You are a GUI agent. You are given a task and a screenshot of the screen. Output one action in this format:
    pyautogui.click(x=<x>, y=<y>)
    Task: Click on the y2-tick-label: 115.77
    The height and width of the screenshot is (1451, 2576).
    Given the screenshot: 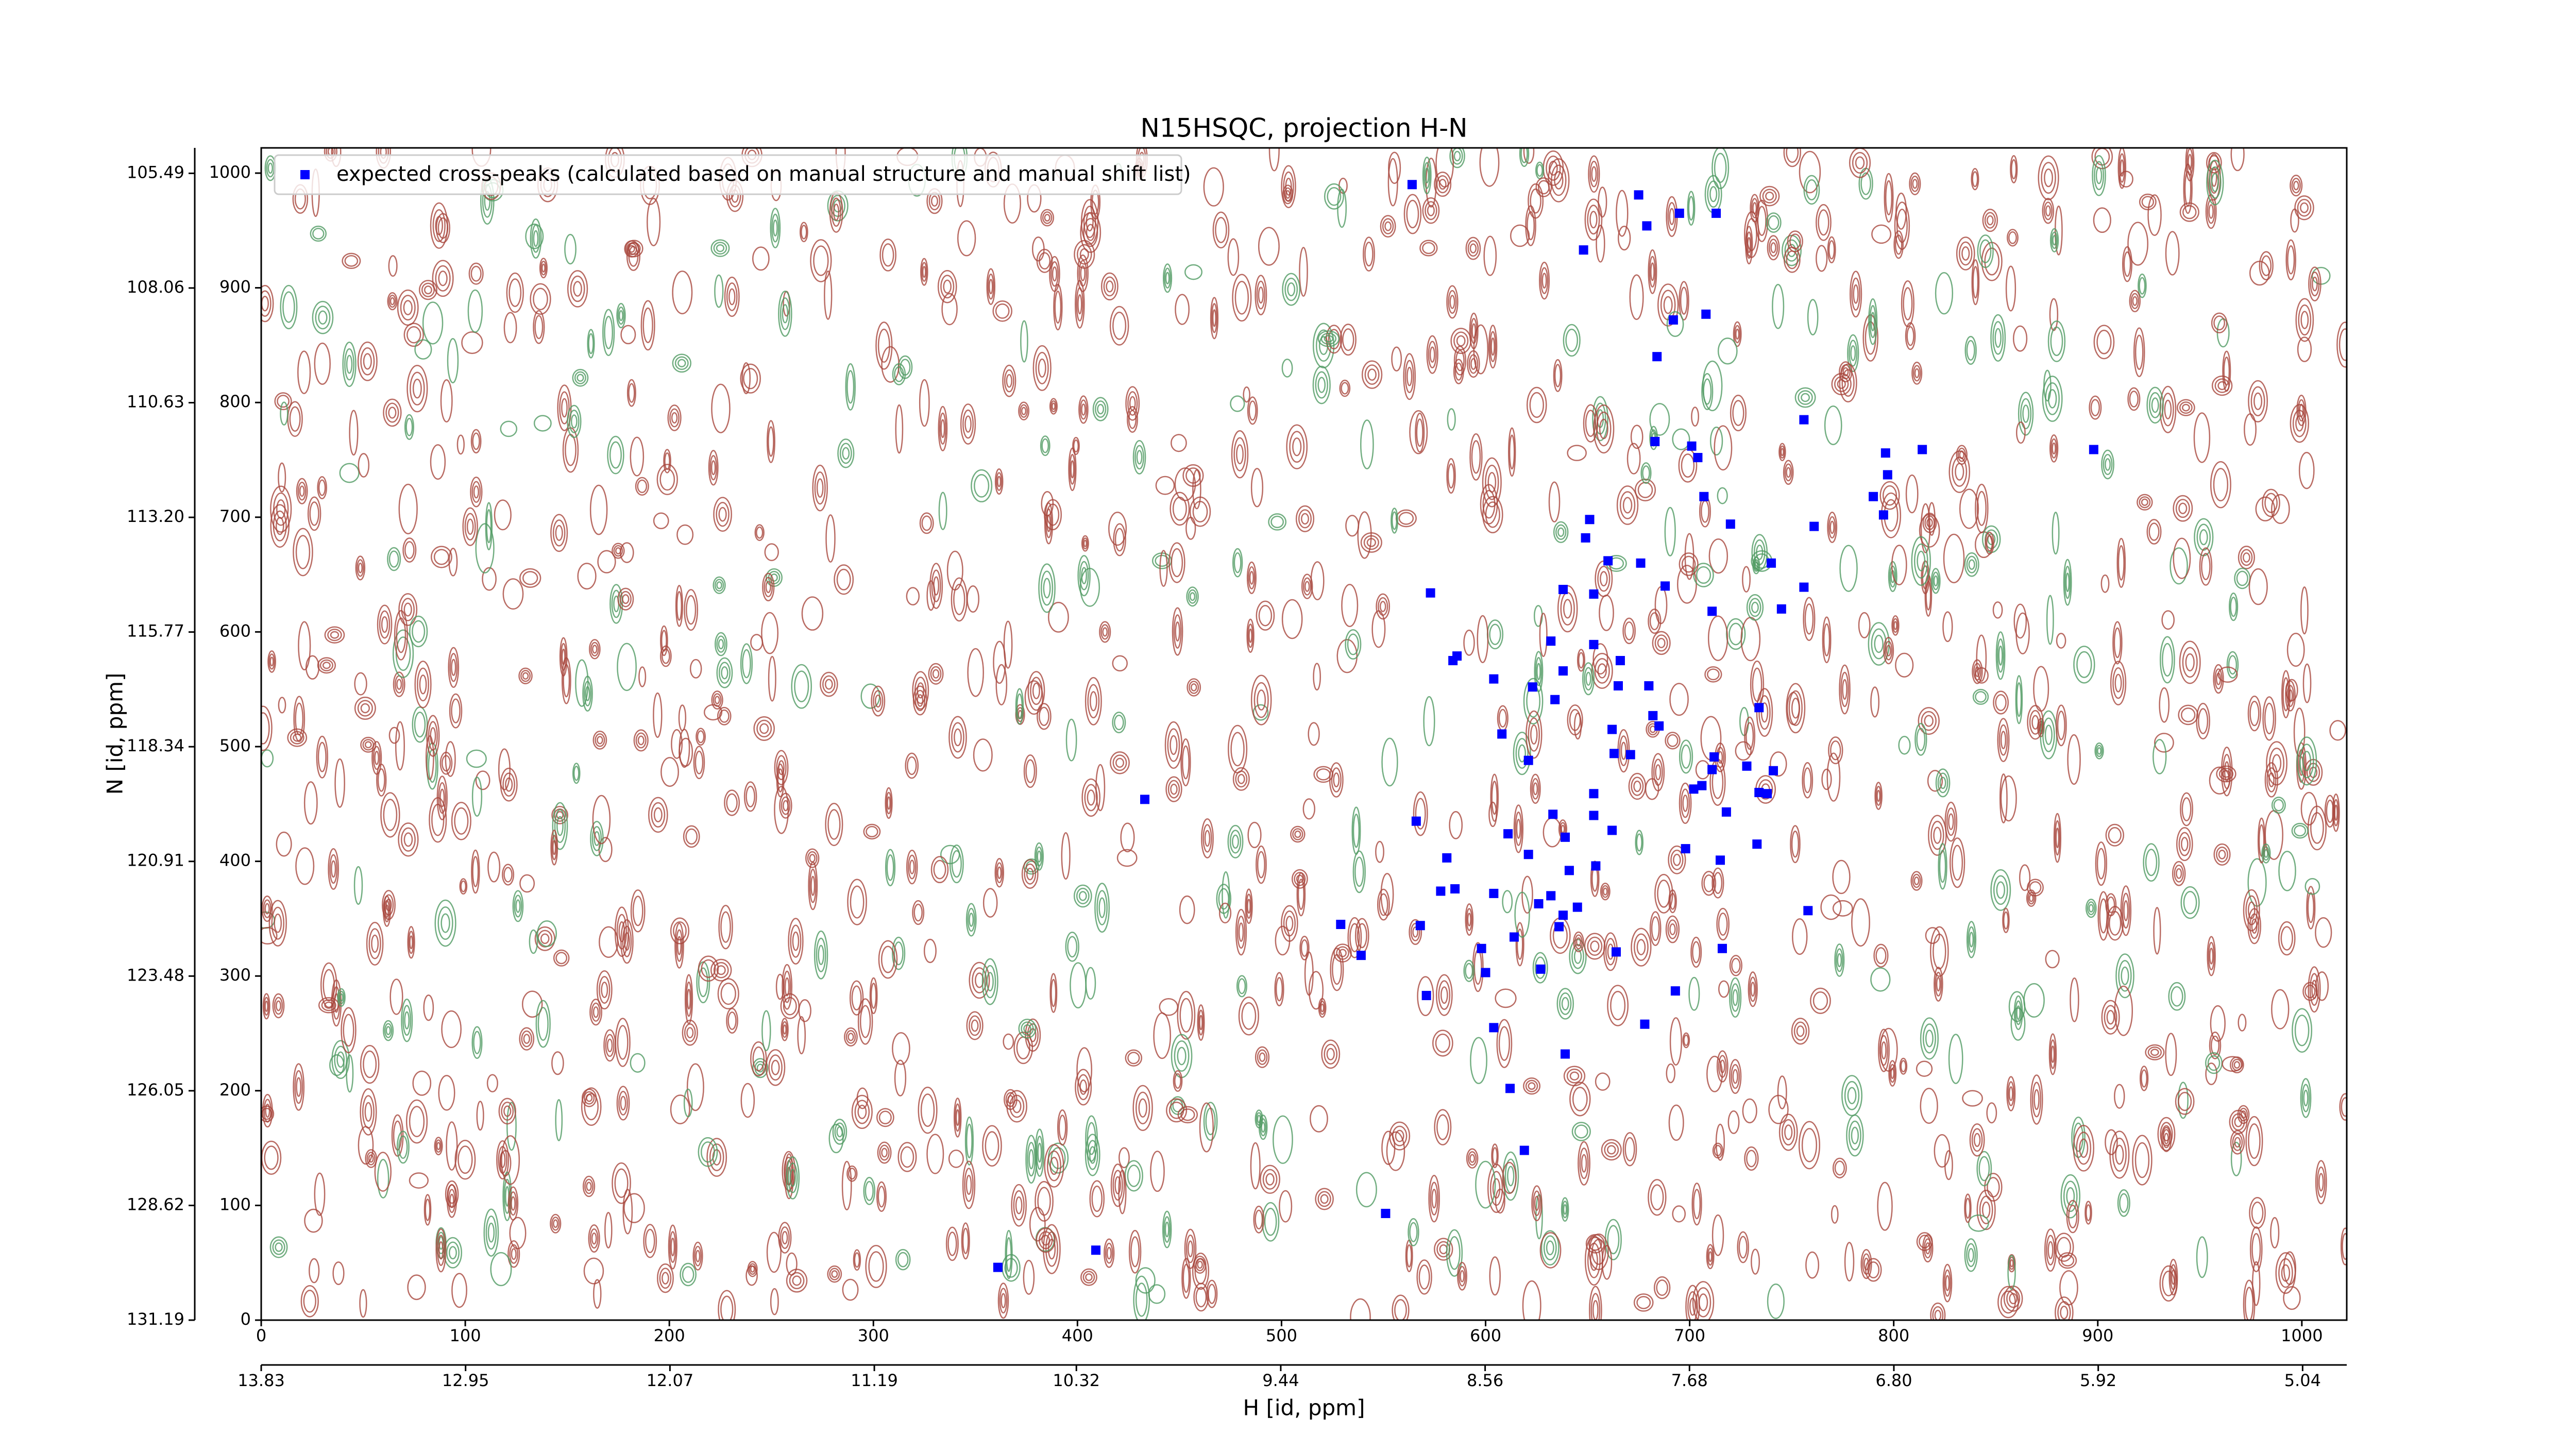 What is the action you would take?
    pyautogui.click(x=155, y=631)
    